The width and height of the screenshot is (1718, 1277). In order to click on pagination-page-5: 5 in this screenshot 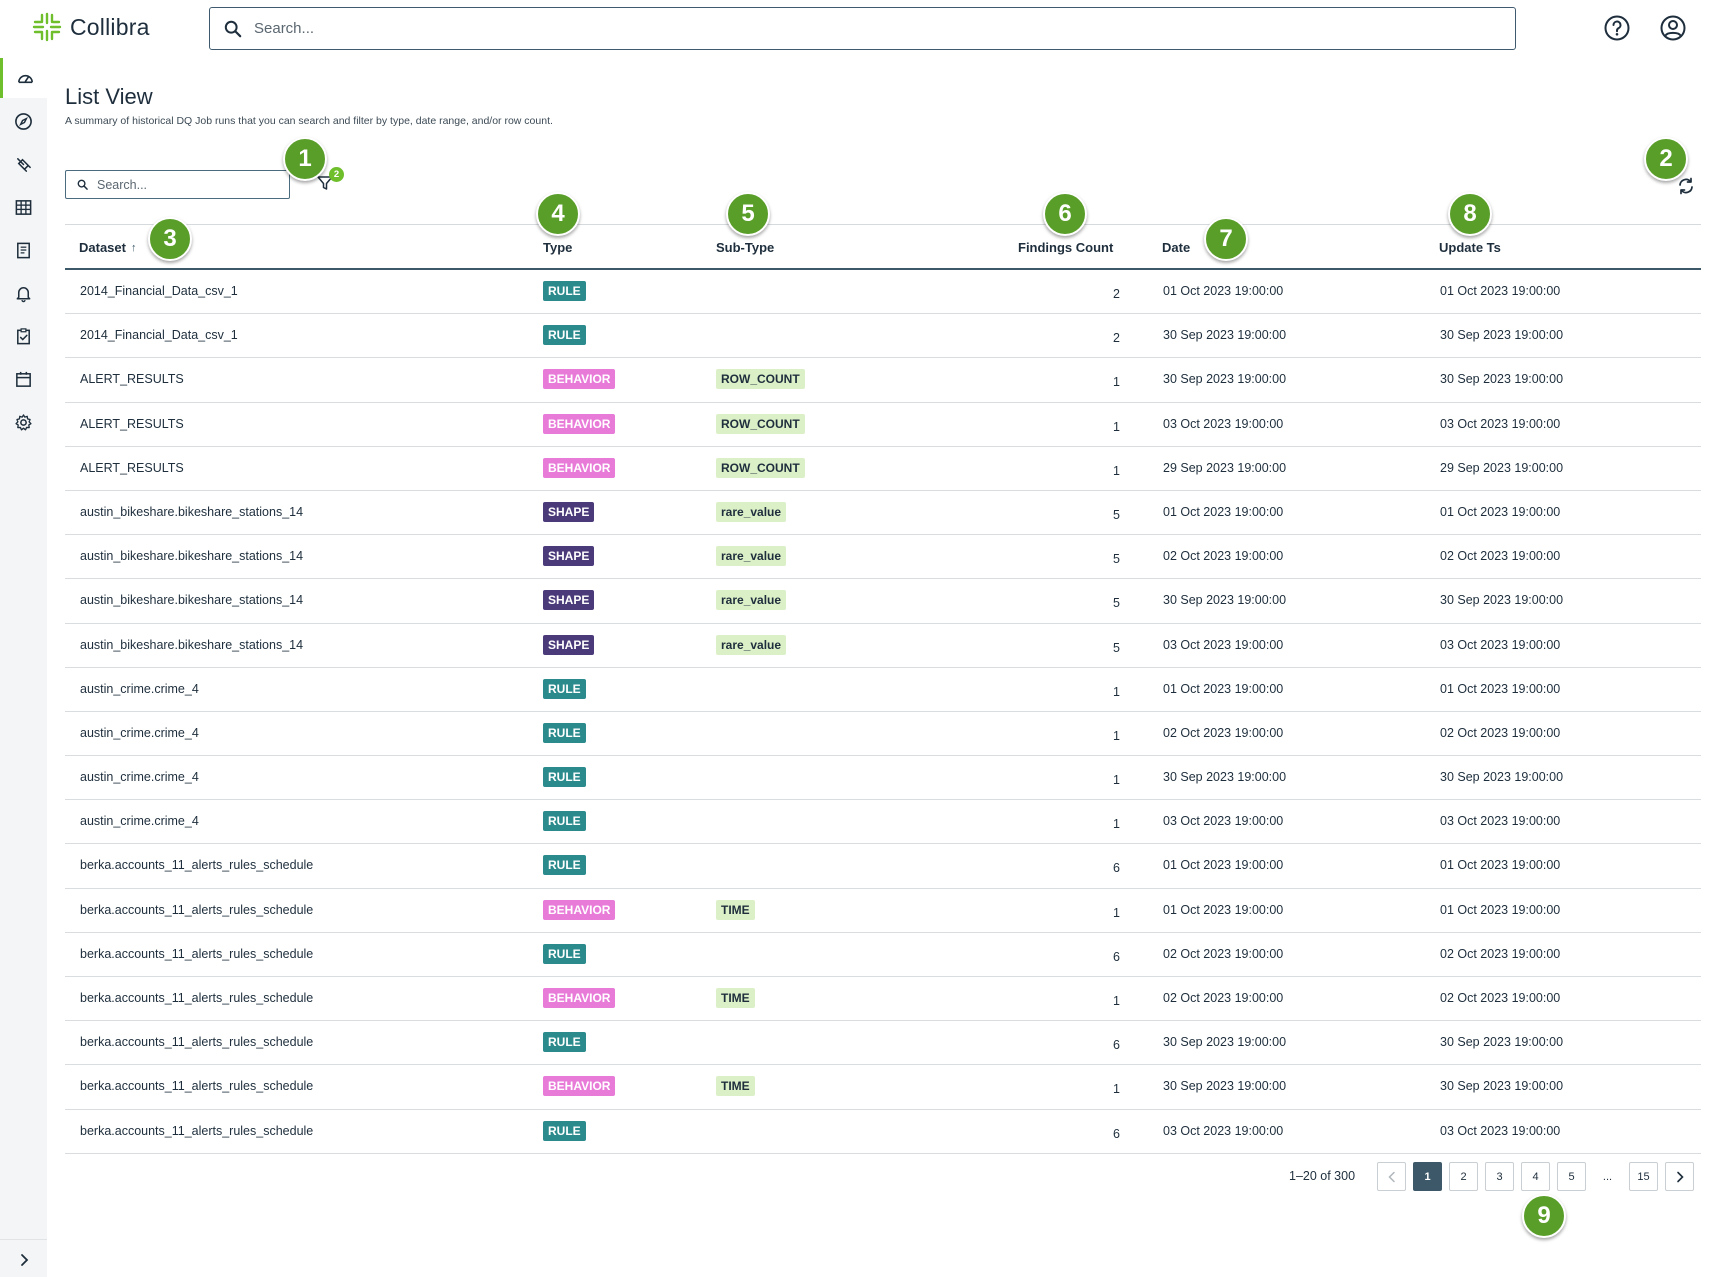, I will do `click(1571, 1176)`.